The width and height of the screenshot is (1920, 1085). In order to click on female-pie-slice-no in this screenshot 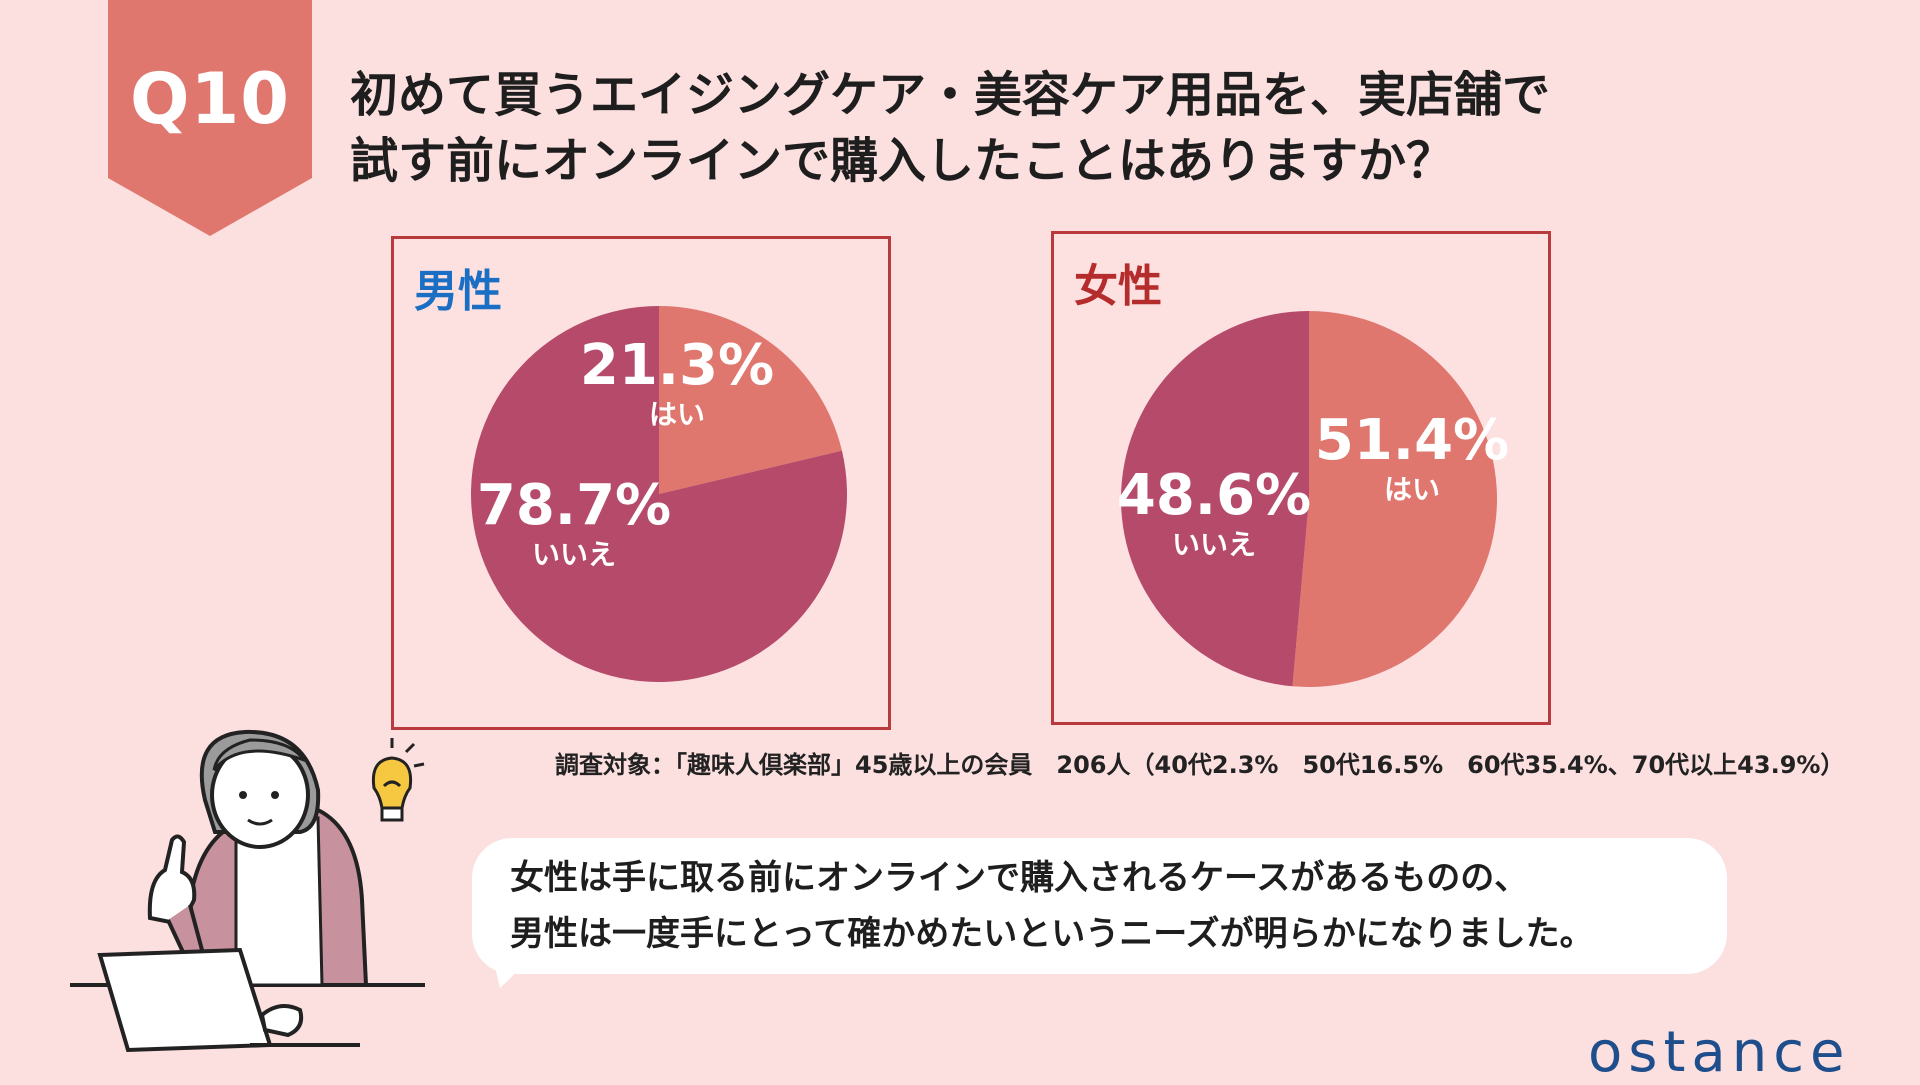, I will do `click(1215, 499)`.